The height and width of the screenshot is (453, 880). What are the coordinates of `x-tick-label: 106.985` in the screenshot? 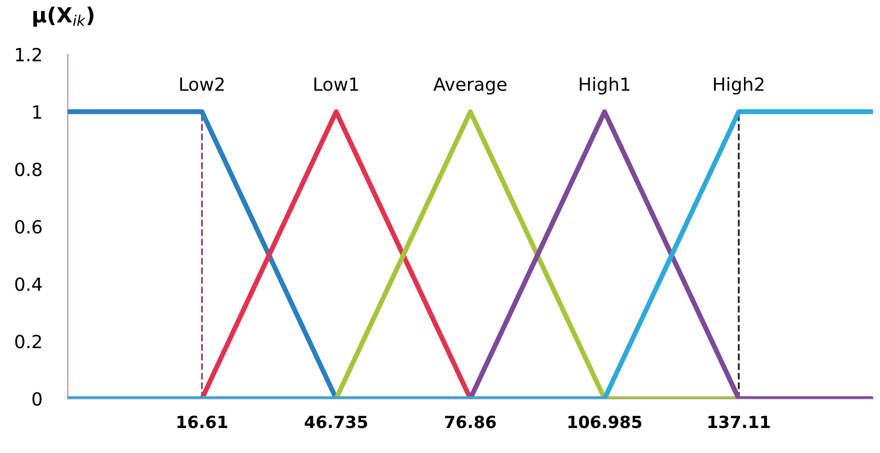 It's located at (605, 422).